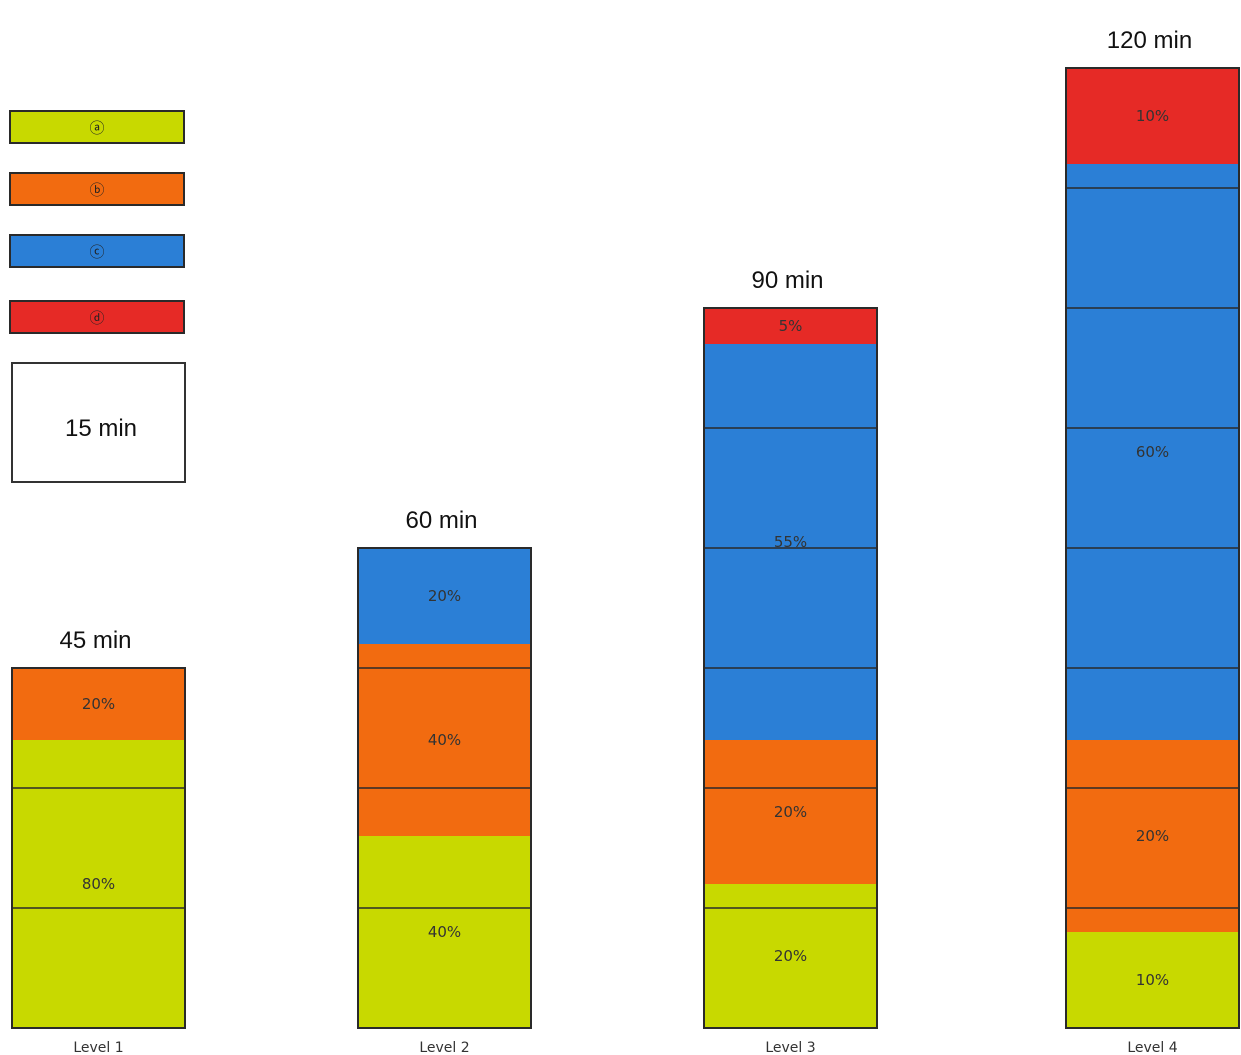 This screenshot has height=1055, width=1241. What do you see at coordinates (787, 280) in the screenshot?
I see `bar-total-label: 90 min` at bounding box center [787, 280].